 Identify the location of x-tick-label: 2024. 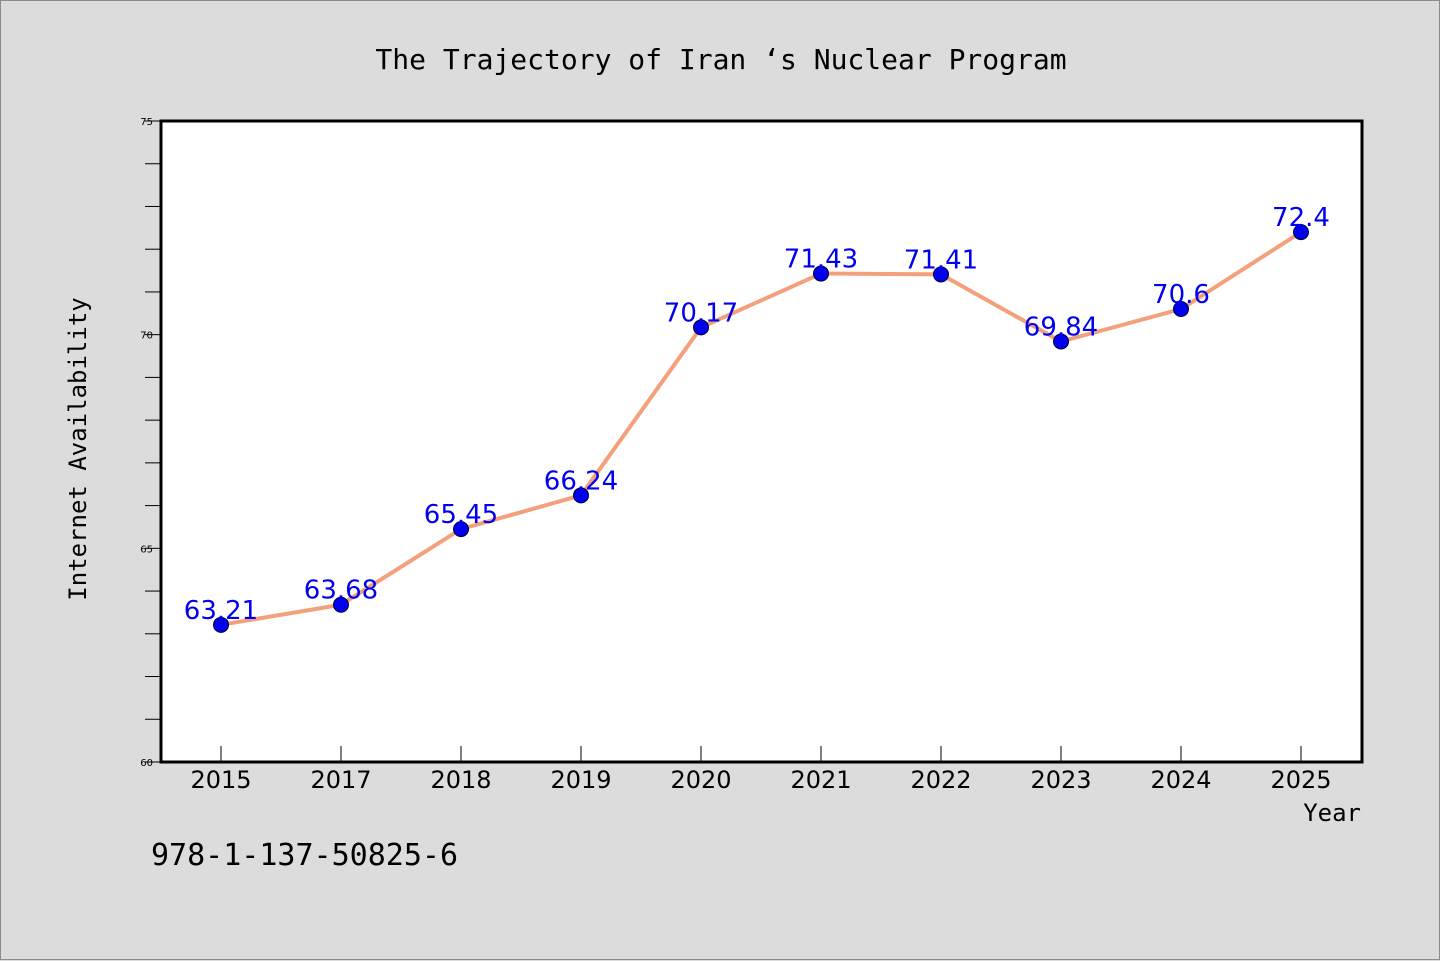
(1180, 780).